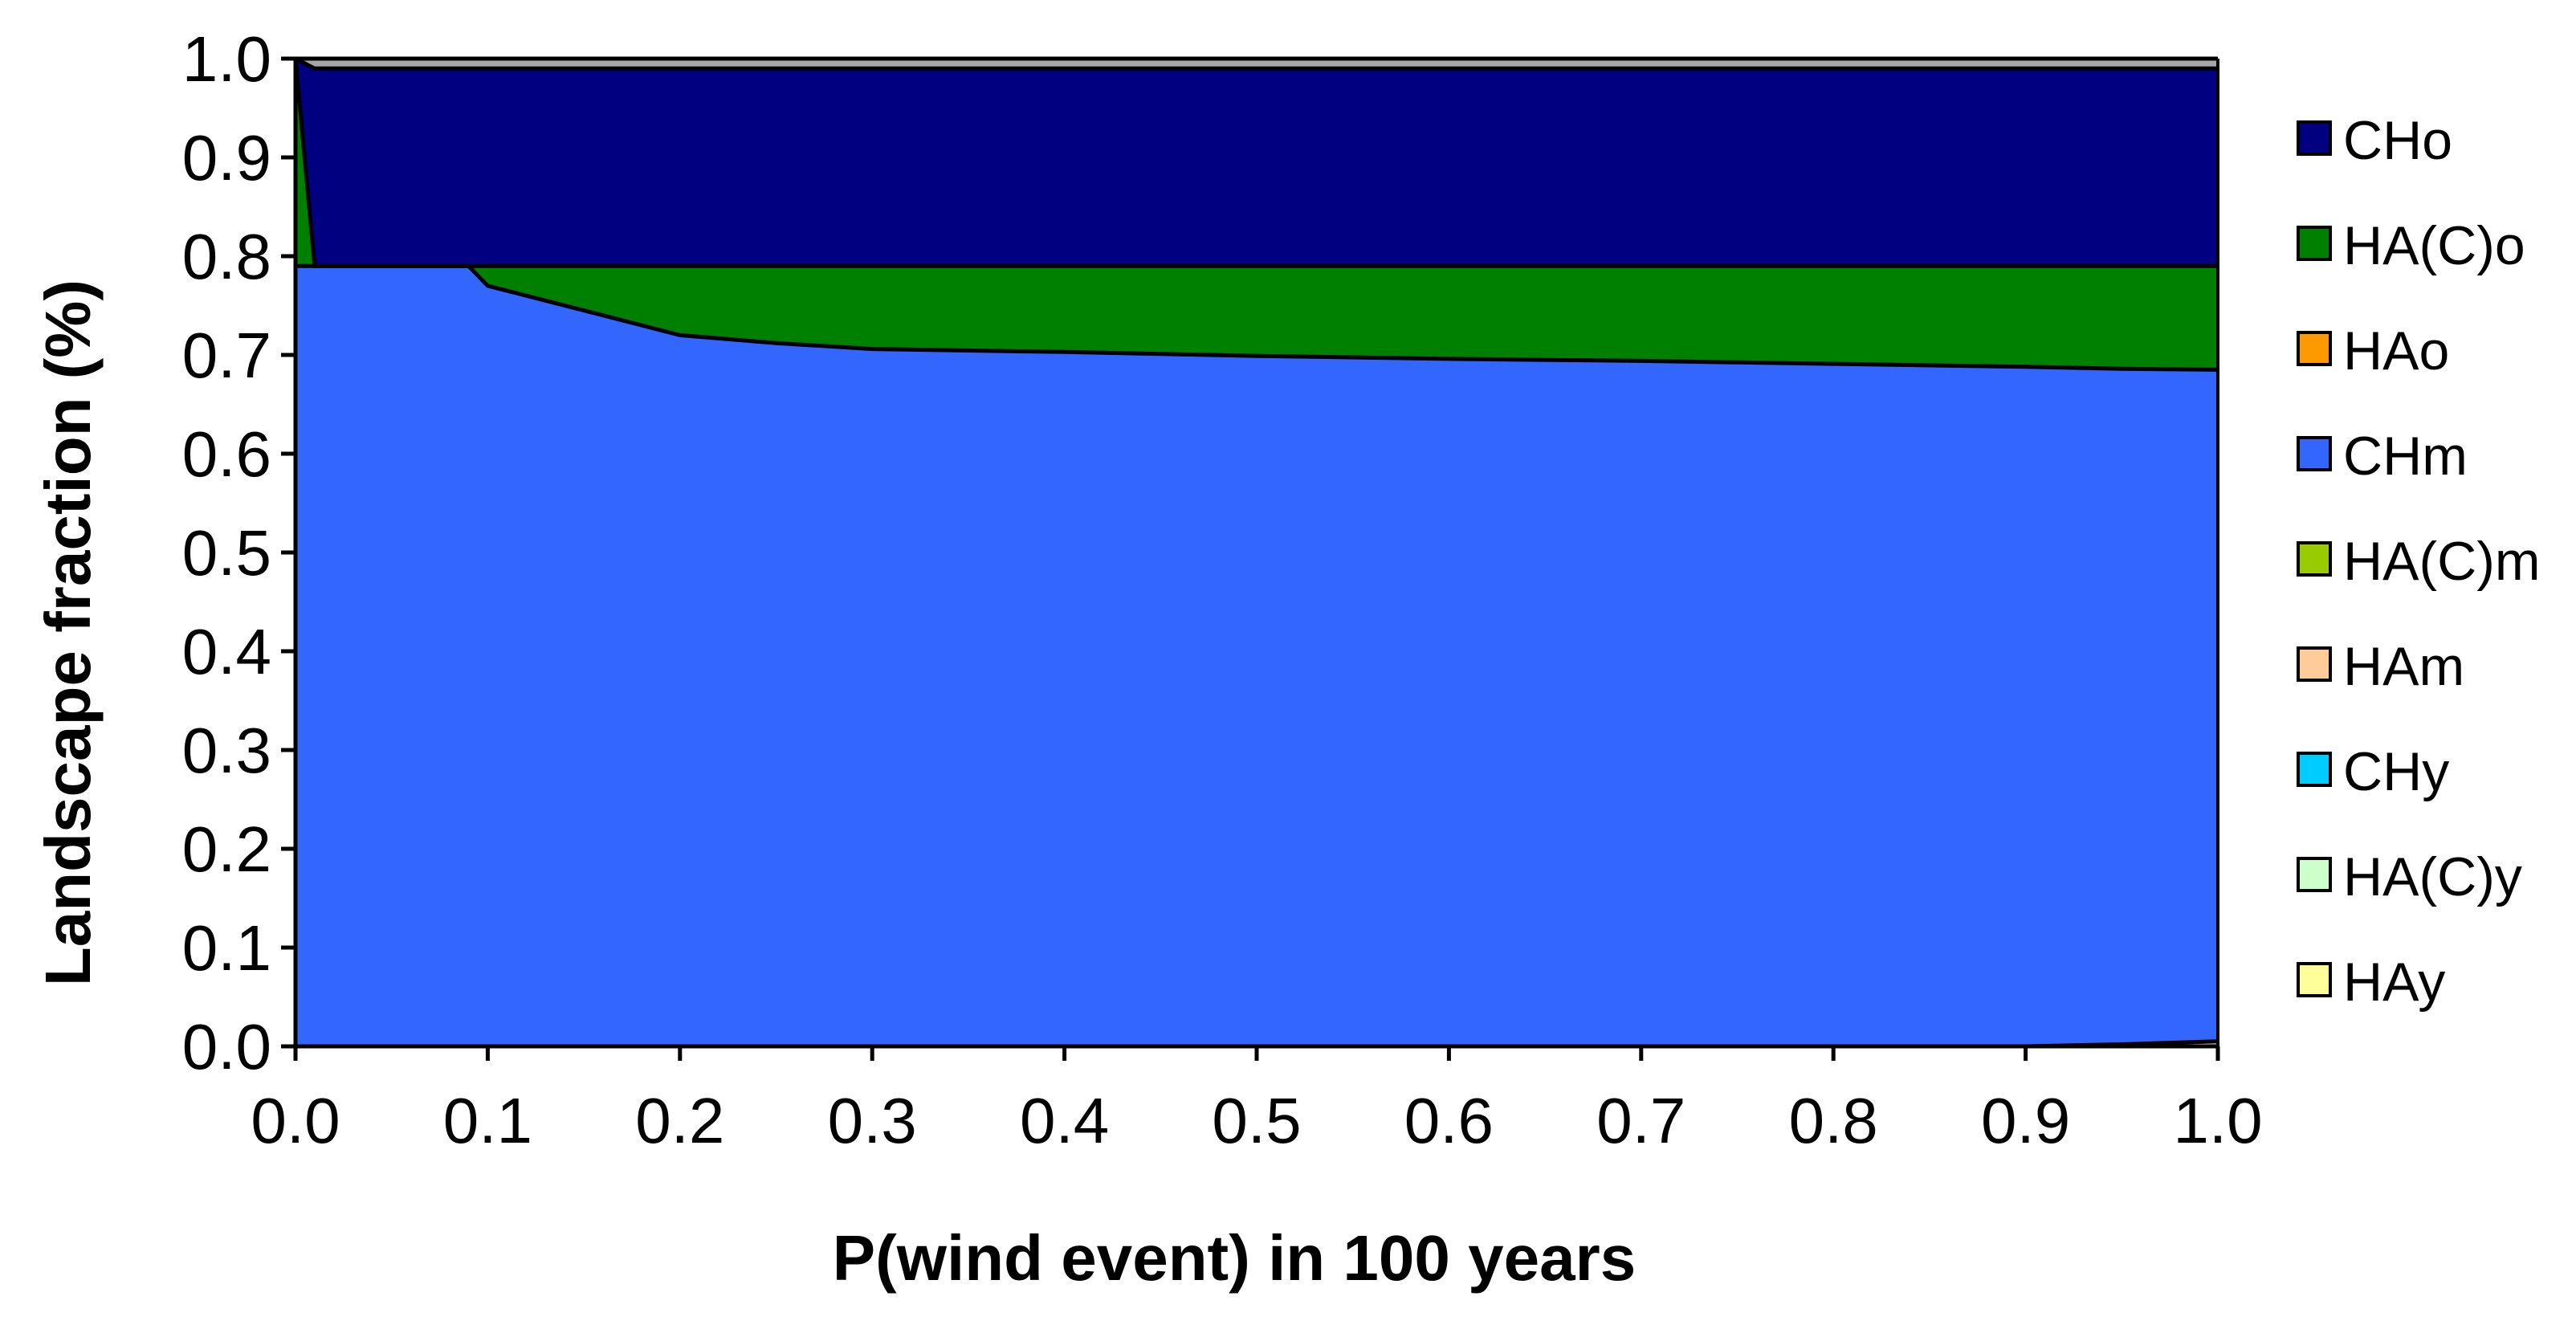 Image resolution: width=2576 pixels, height=1329 pixels. I want to click on x-tick-label: 0.9, so click(2025, 1120).